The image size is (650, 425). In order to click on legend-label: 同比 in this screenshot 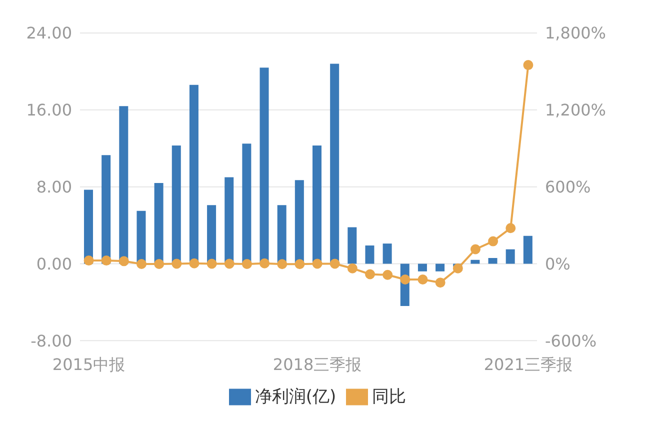, I will do `click(389, 396)`.